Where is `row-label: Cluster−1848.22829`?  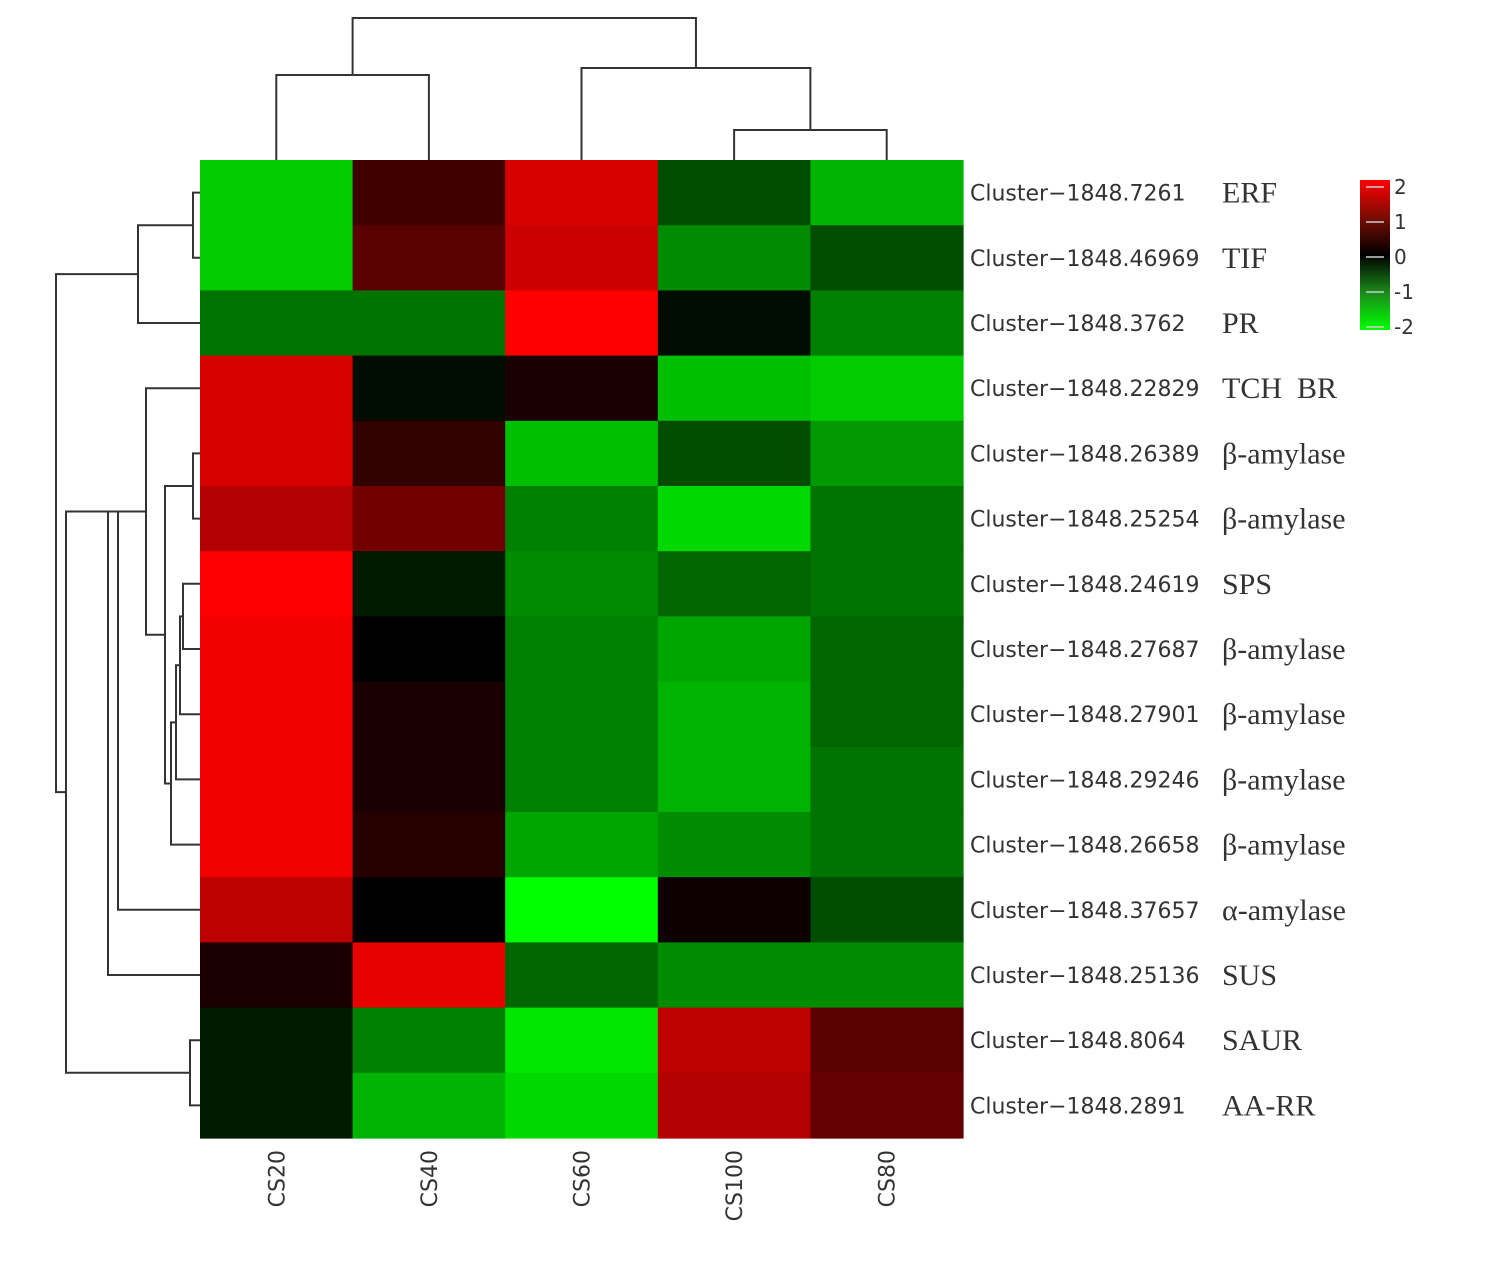 row-label: Cluster−1848.22829 is located at coordinates (1085, 389).